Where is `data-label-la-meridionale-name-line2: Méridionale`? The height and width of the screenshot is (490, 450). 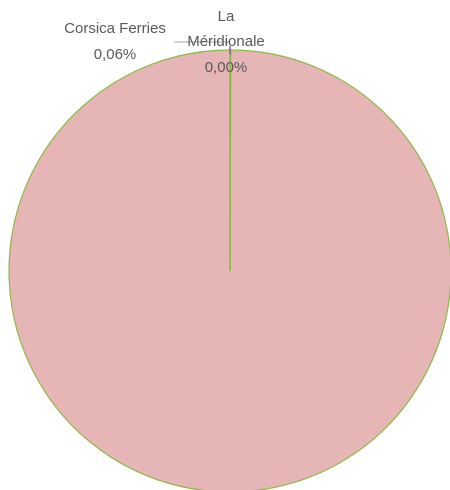
data-label-la-meridionale-name-line2: Méridionale is located at coordinates (226, 41).